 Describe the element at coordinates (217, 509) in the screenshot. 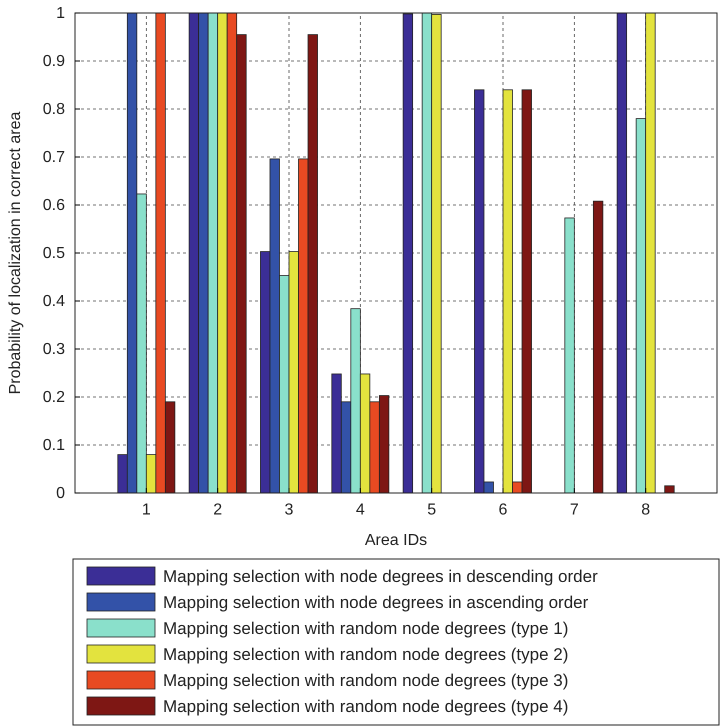

I see `x-tick-label: 2` at that location.